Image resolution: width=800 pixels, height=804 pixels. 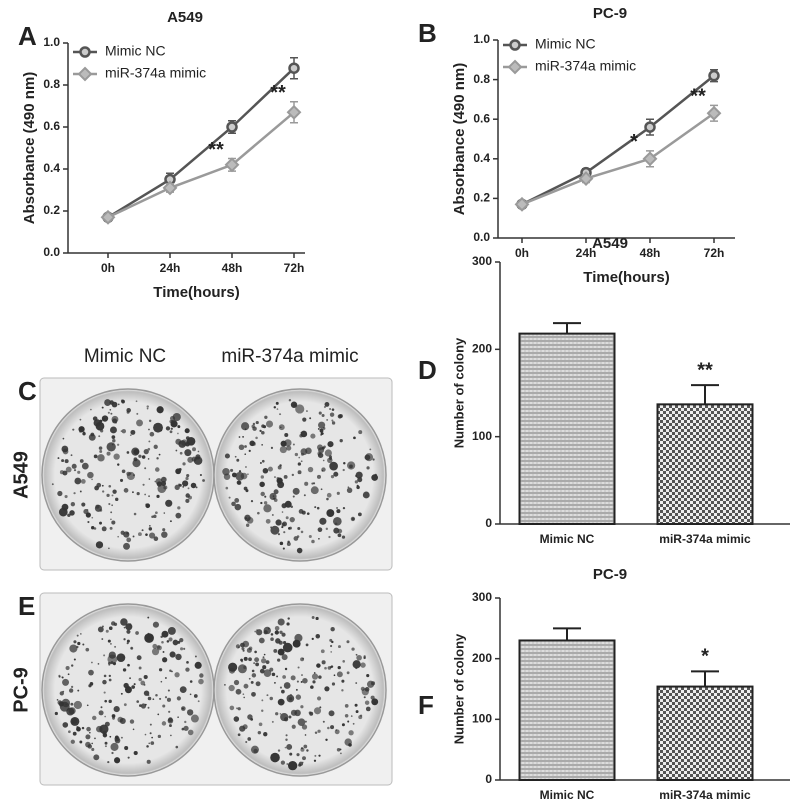 I want to click on y-tick-label: 0.8, so click(x=481, y=79).